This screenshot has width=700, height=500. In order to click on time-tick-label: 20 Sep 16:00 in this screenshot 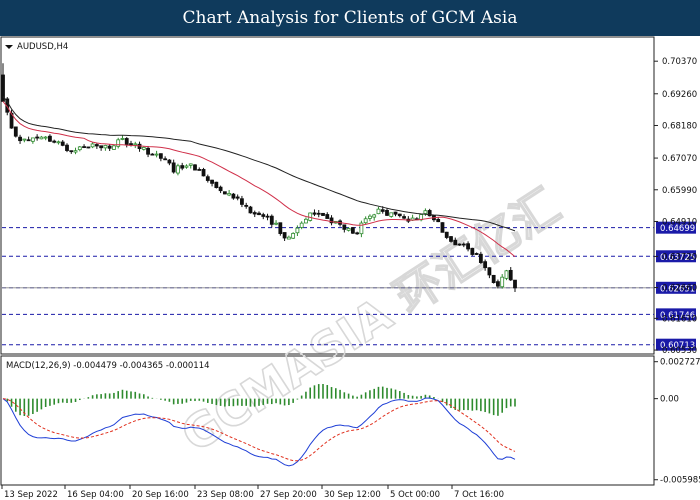, I will do `click(160, 495)`.